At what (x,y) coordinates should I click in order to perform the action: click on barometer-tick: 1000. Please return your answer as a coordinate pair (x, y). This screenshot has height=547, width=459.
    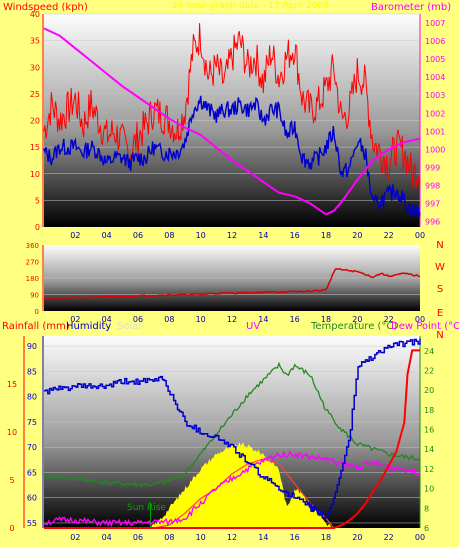
    Looking at the image, I should click on (435, 149).